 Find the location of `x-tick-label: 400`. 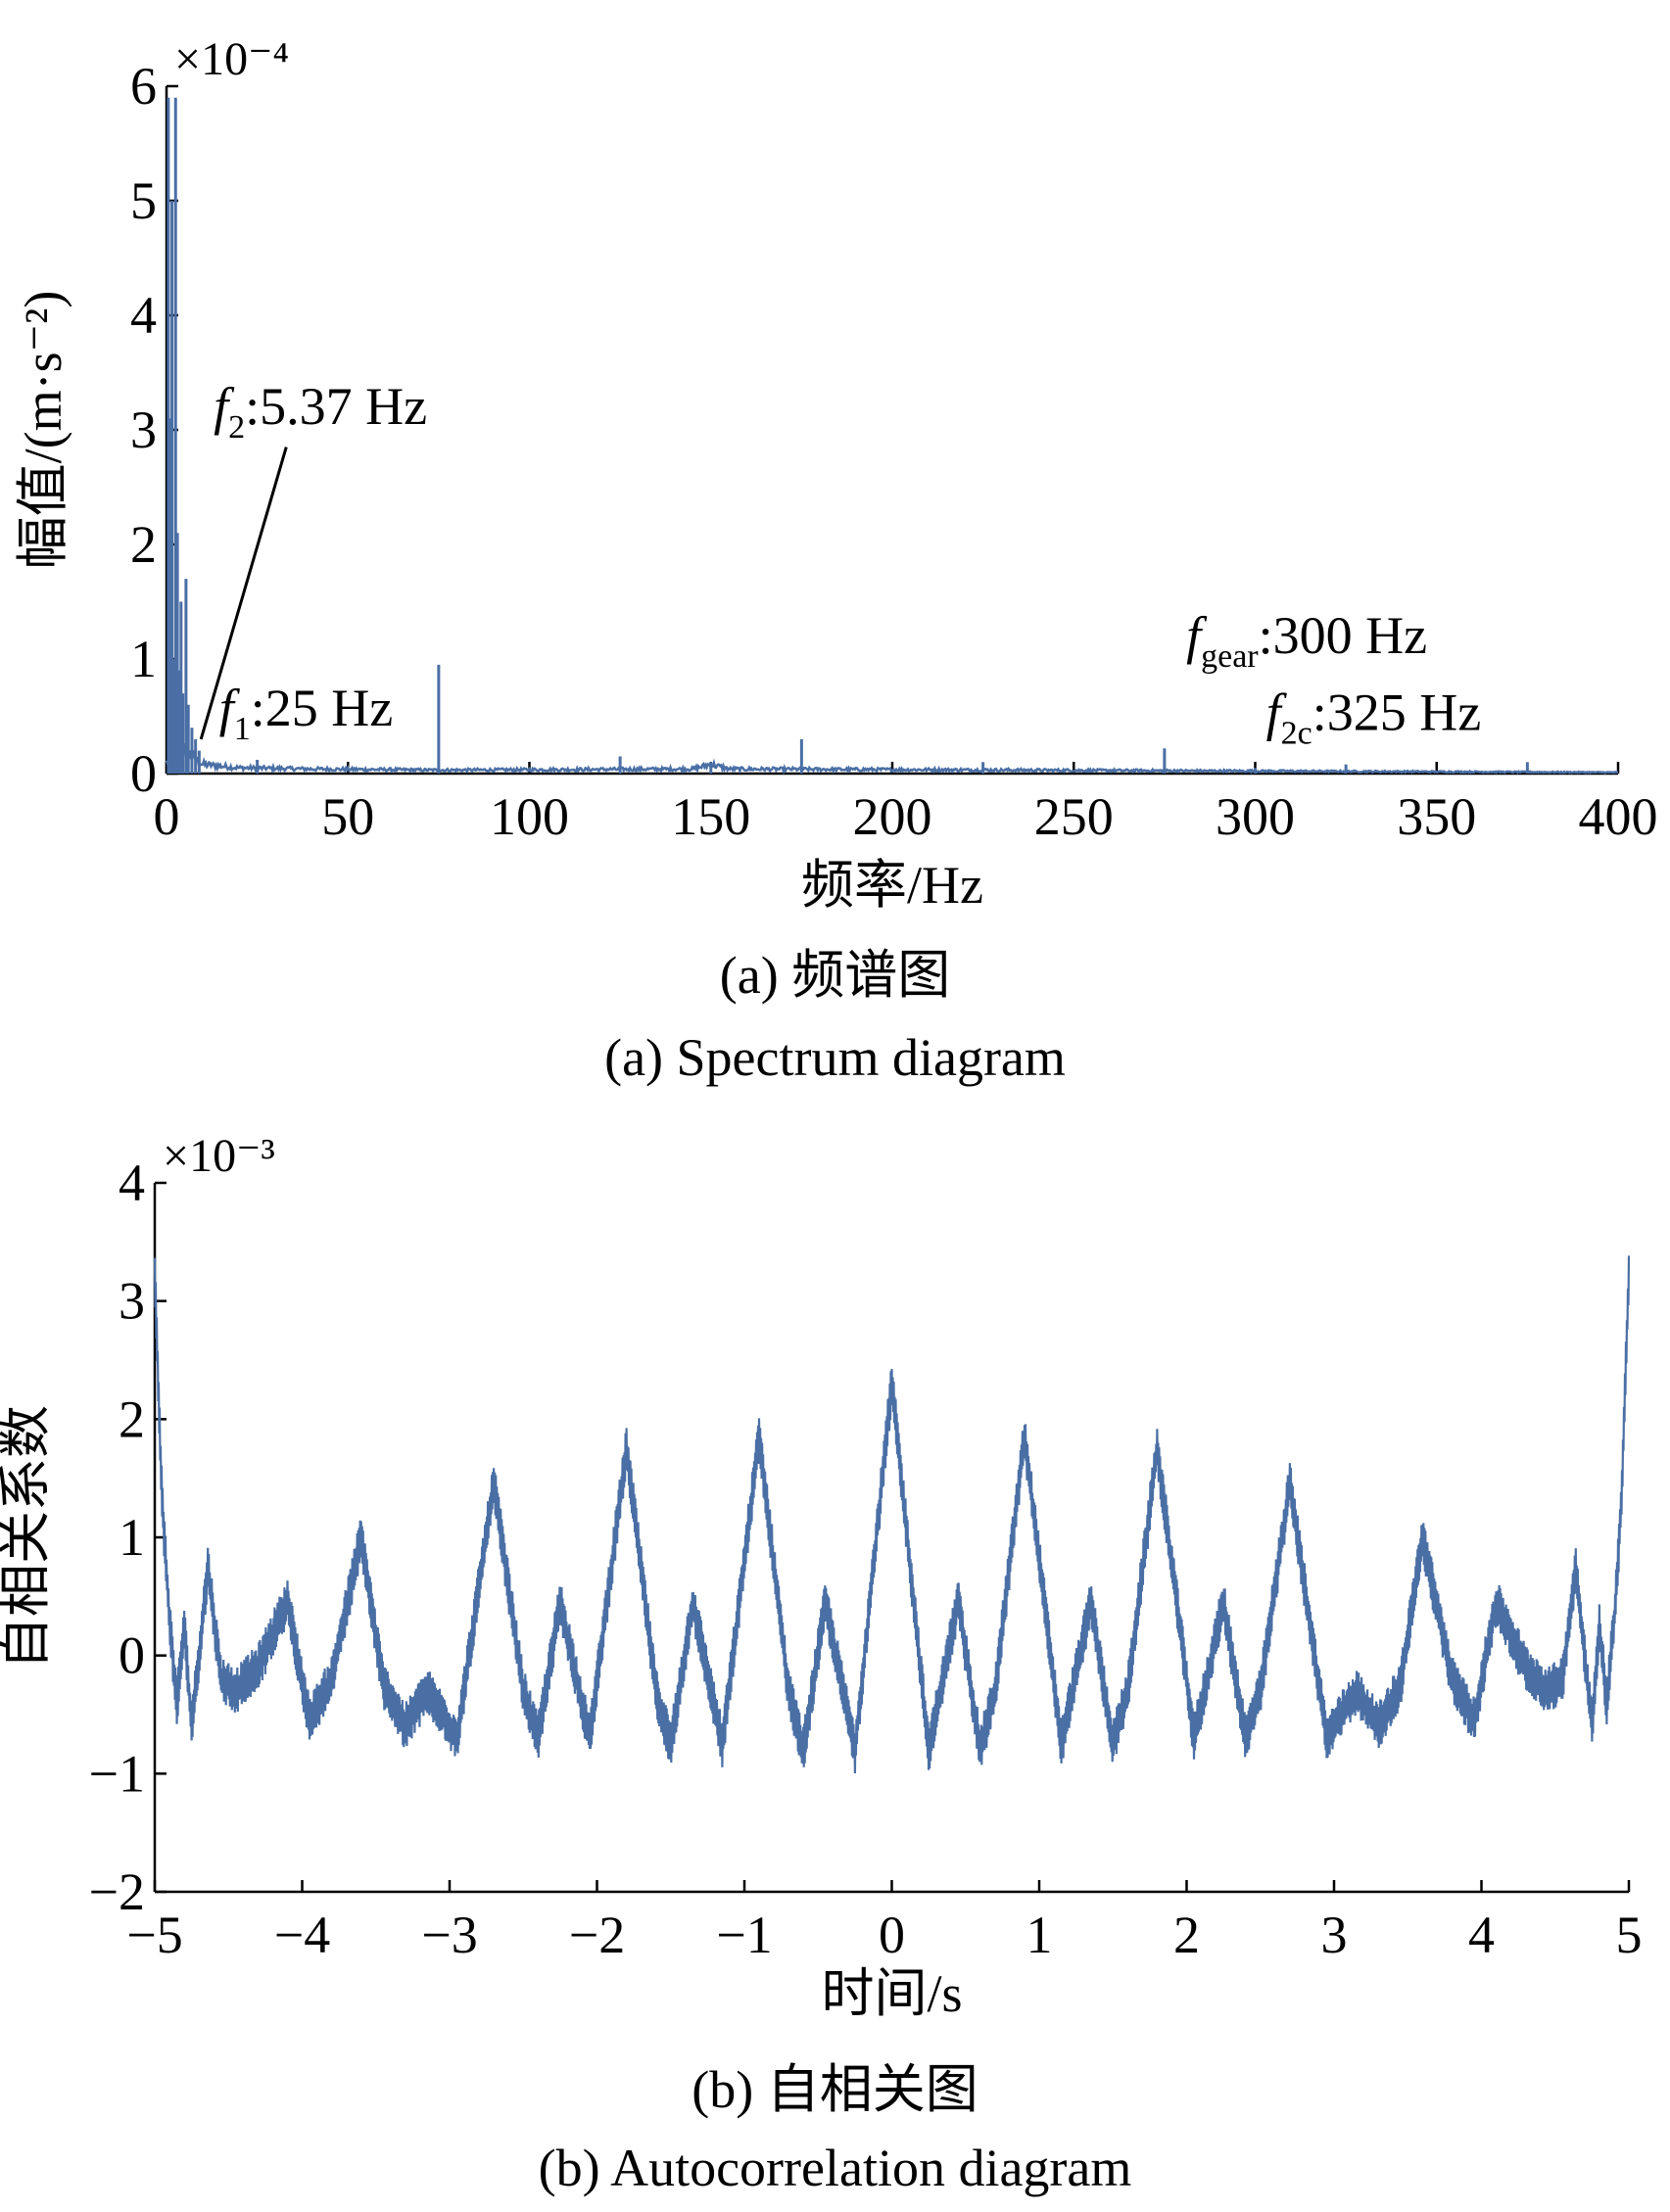

x-tick-label: 400 is located at coordinates (1618, 816).